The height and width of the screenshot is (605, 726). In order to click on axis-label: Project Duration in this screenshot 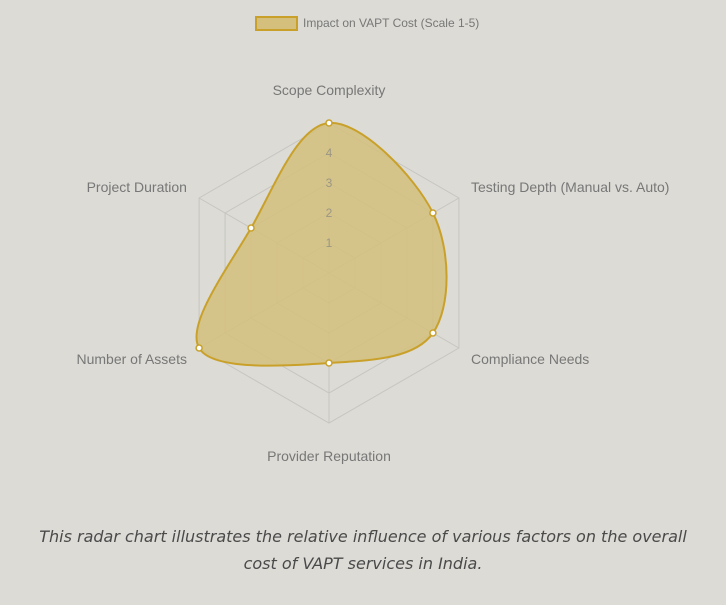, I will do `click(137, 187)`.